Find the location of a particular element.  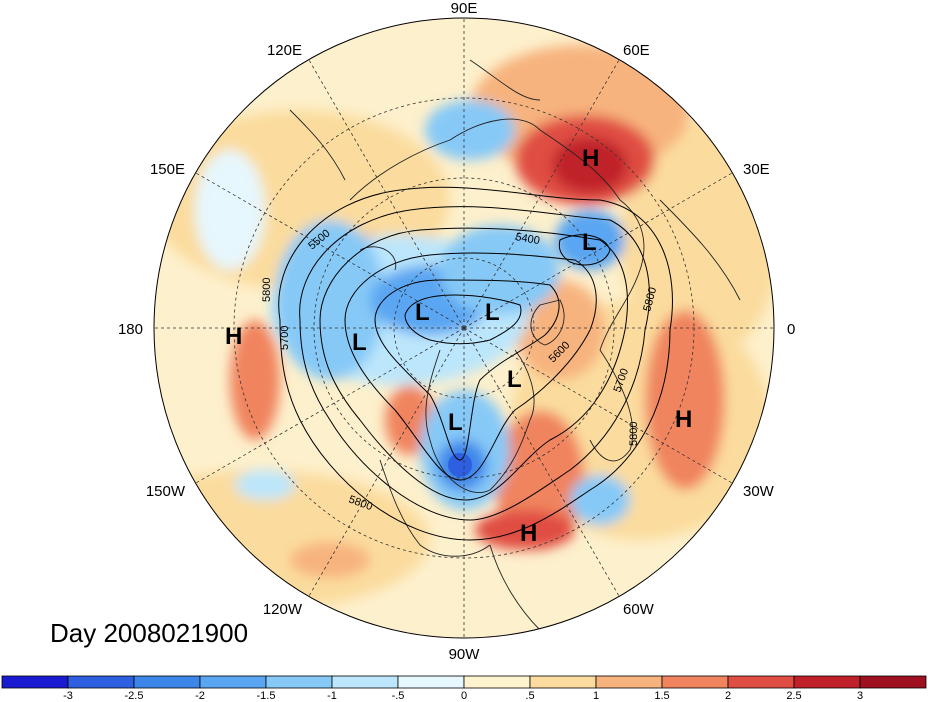

colorbar-label: 3 is located at coordinates (860, 696).